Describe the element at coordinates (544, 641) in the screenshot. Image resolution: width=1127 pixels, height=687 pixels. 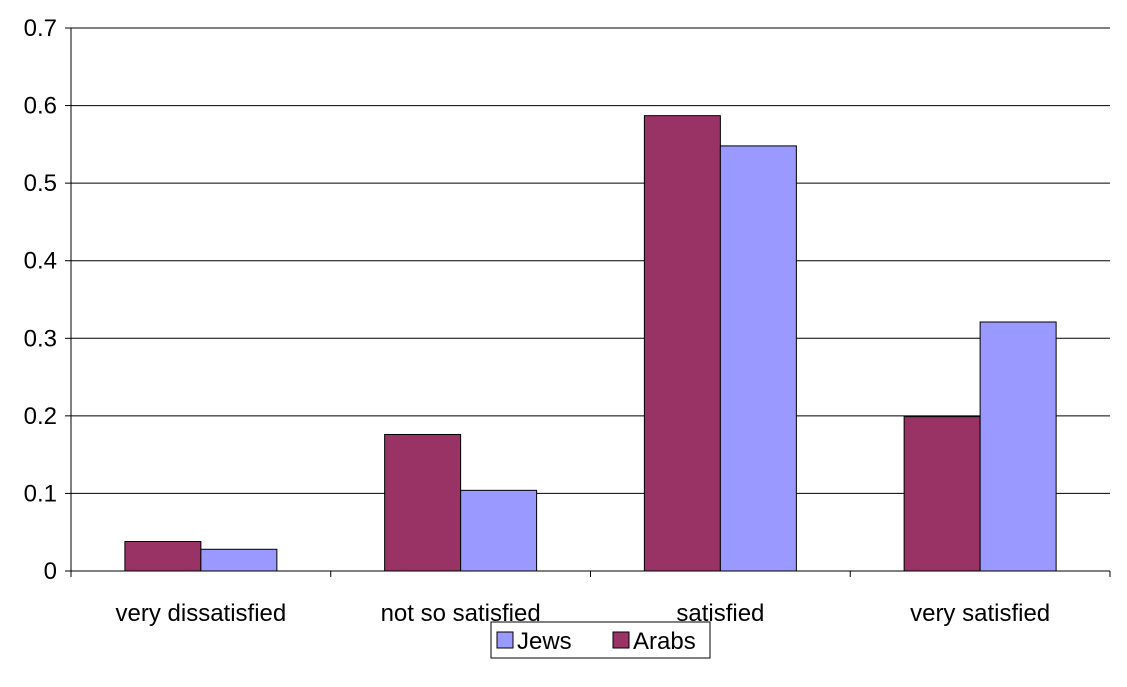
I see `legend-label-jews: Jews` at that location.